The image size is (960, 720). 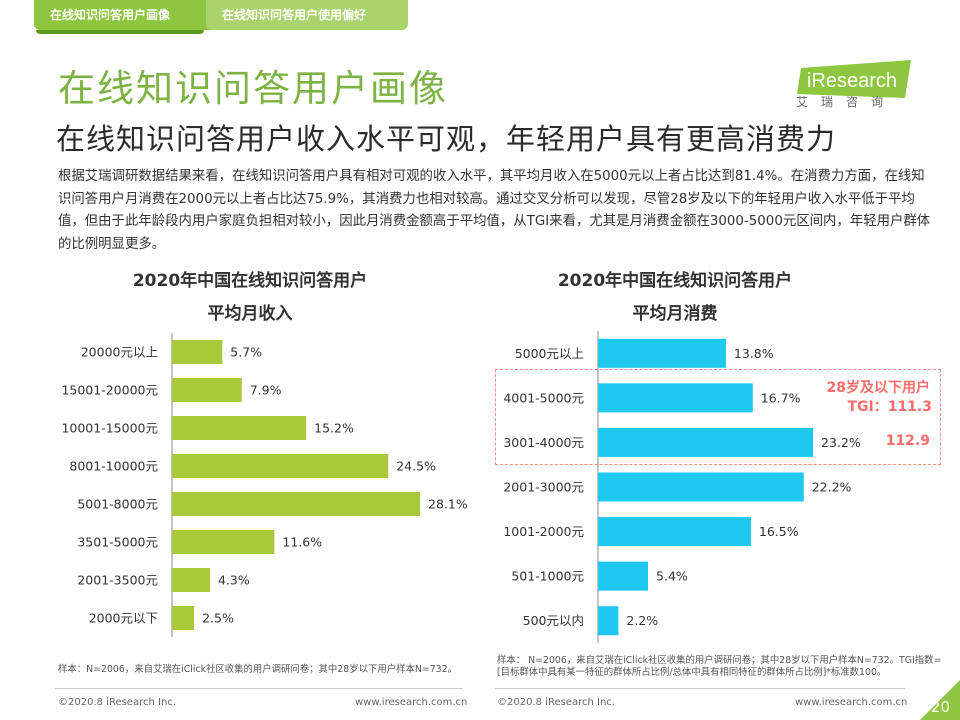 I want to click on young-user-annotation-title: 28岁及以下用户, so click(x=878, y=388).